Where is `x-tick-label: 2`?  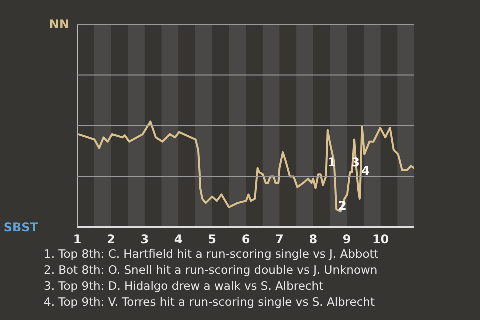 x-tick-label: 2 is located at coordinates (111, 239).